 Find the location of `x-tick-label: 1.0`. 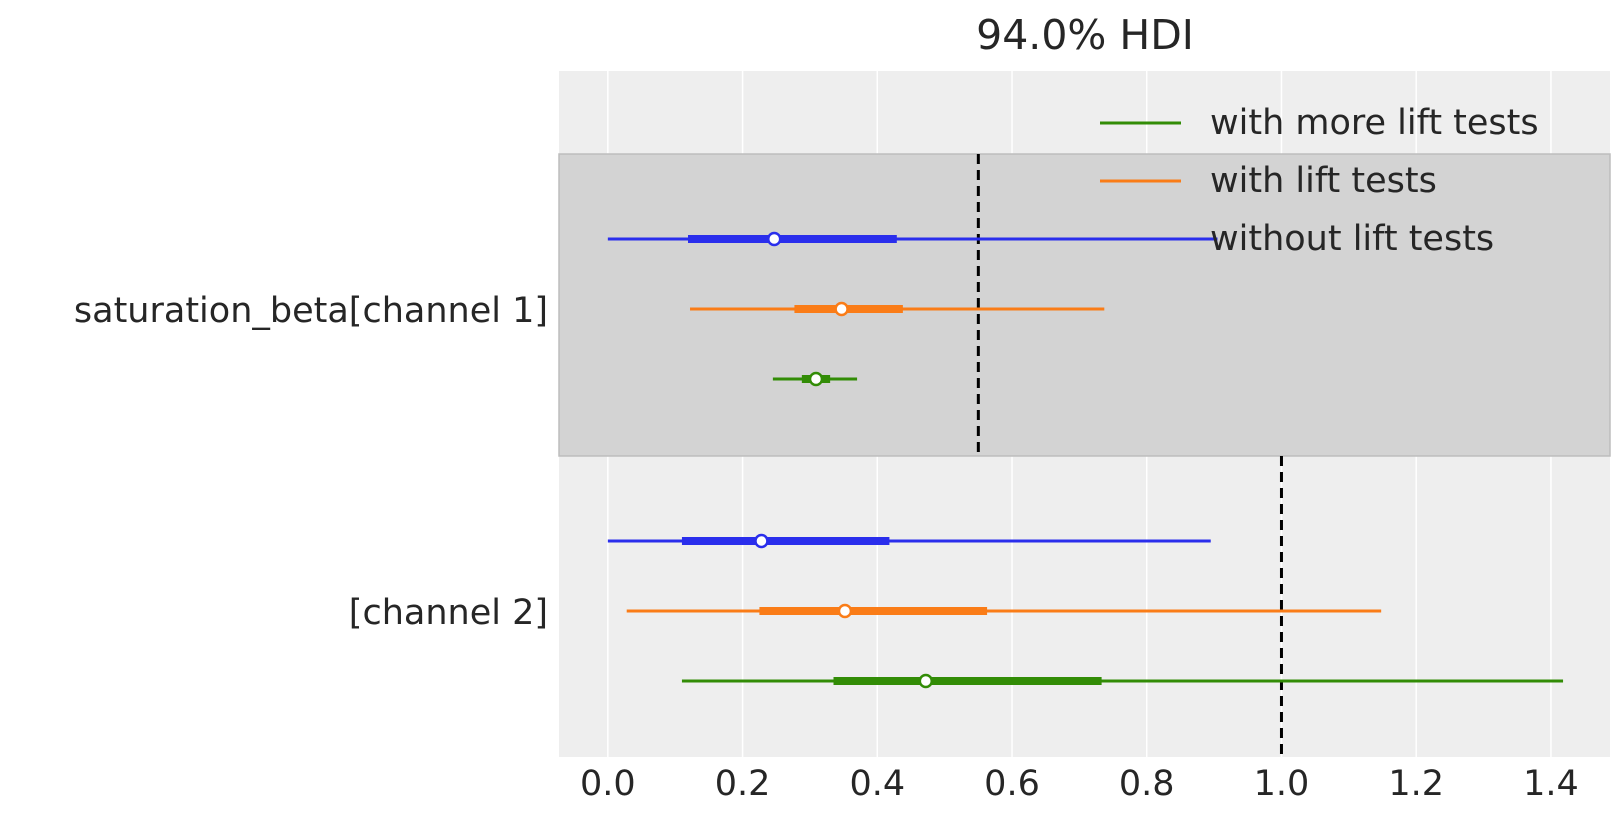

x-tick-label: 1.0 is located at coordinates (1282, 784).